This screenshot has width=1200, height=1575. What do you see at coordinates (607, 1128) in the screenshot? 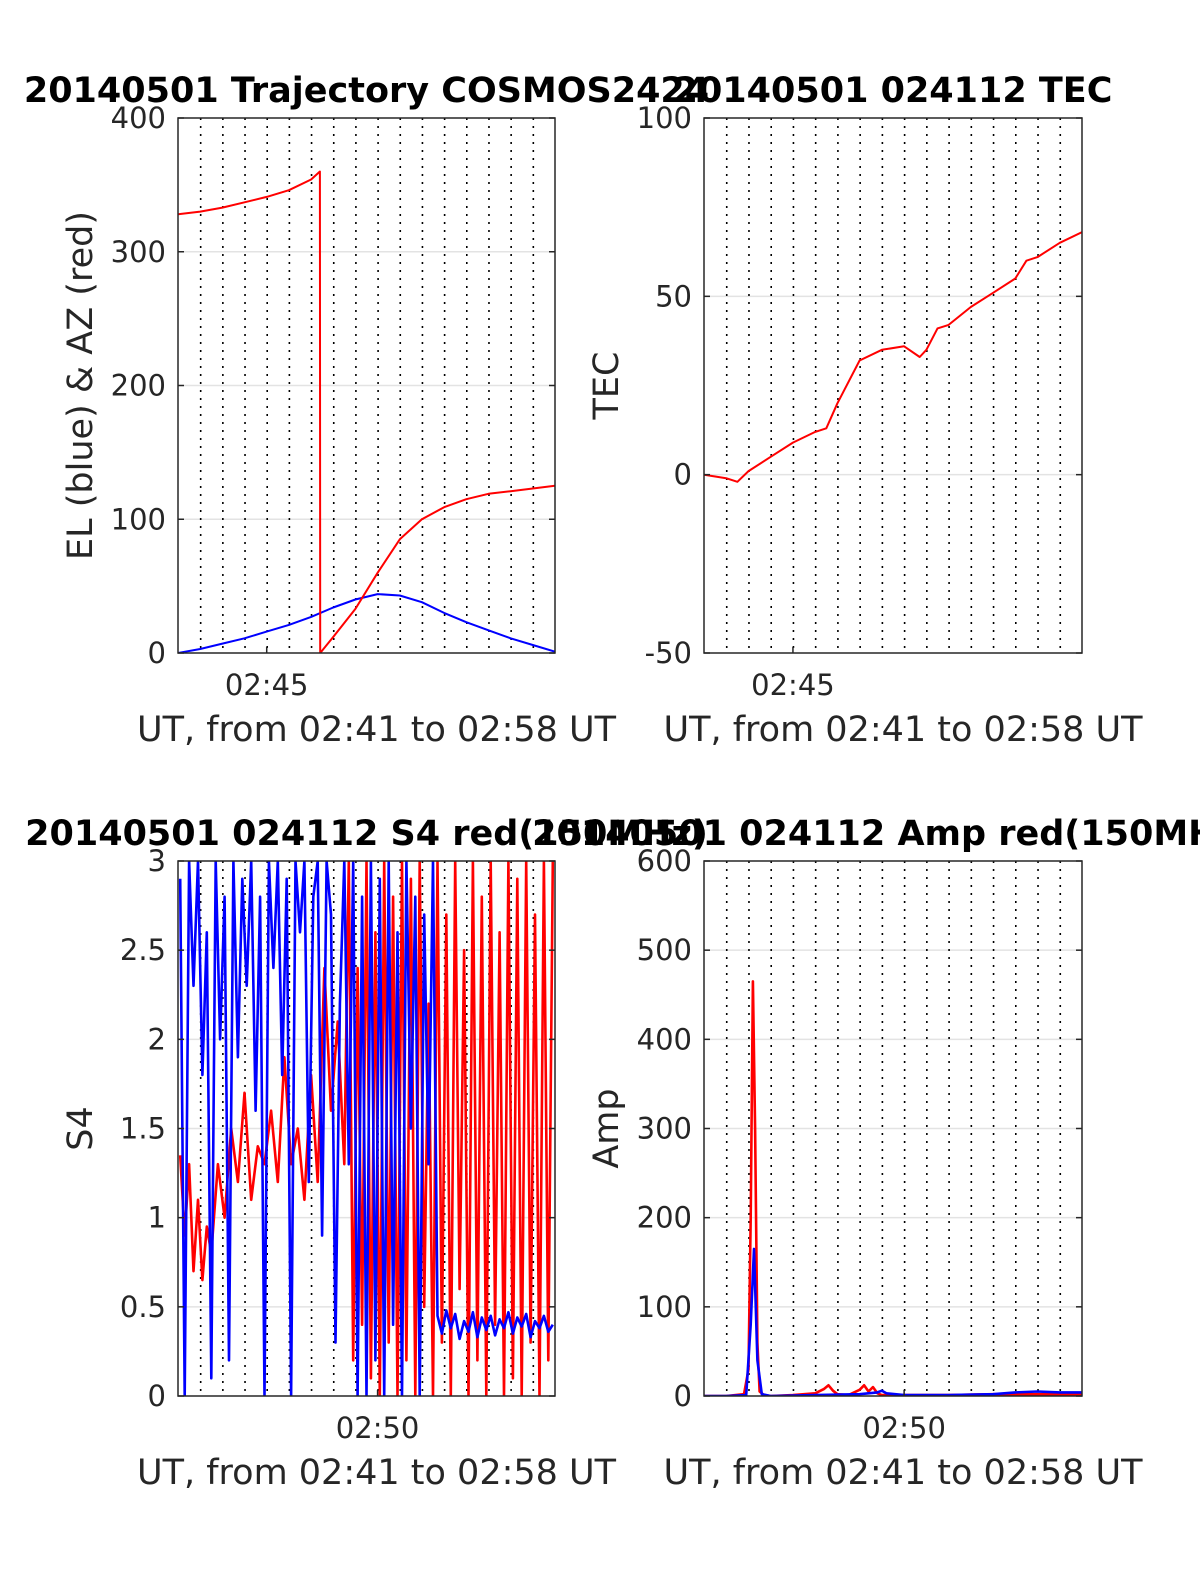
I see `amp-ylabel: Amp` at bounding box center [607, 1128].